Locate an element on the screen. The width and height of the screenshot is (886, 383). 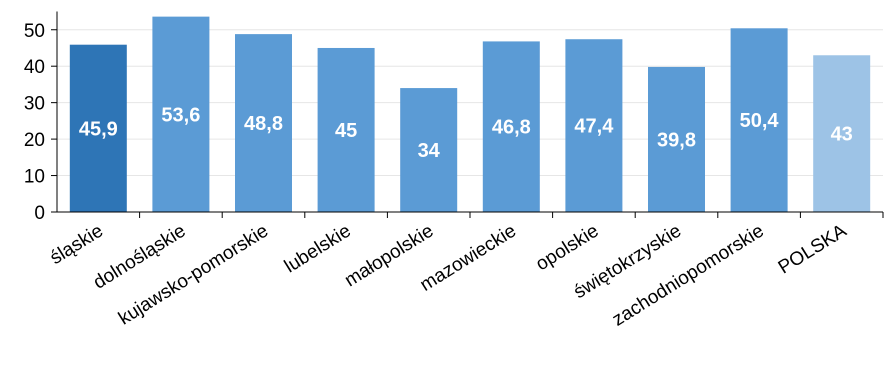
y-tick-labels: 0 10 20 30 40 50 is located at coordinates (40, 122).